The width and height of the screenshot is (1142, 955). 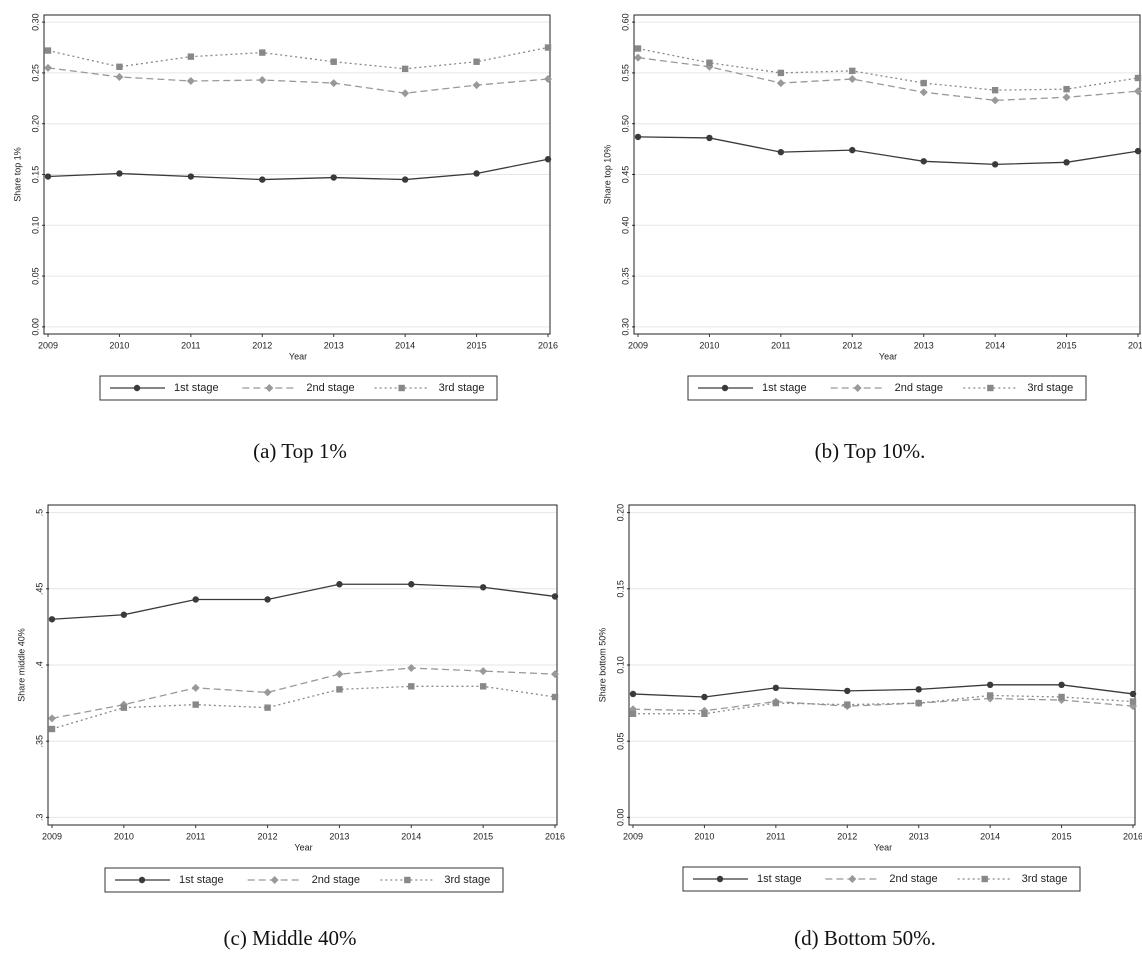 I want to click on y-tick-label: 0.00, so click(x=35, y=327).